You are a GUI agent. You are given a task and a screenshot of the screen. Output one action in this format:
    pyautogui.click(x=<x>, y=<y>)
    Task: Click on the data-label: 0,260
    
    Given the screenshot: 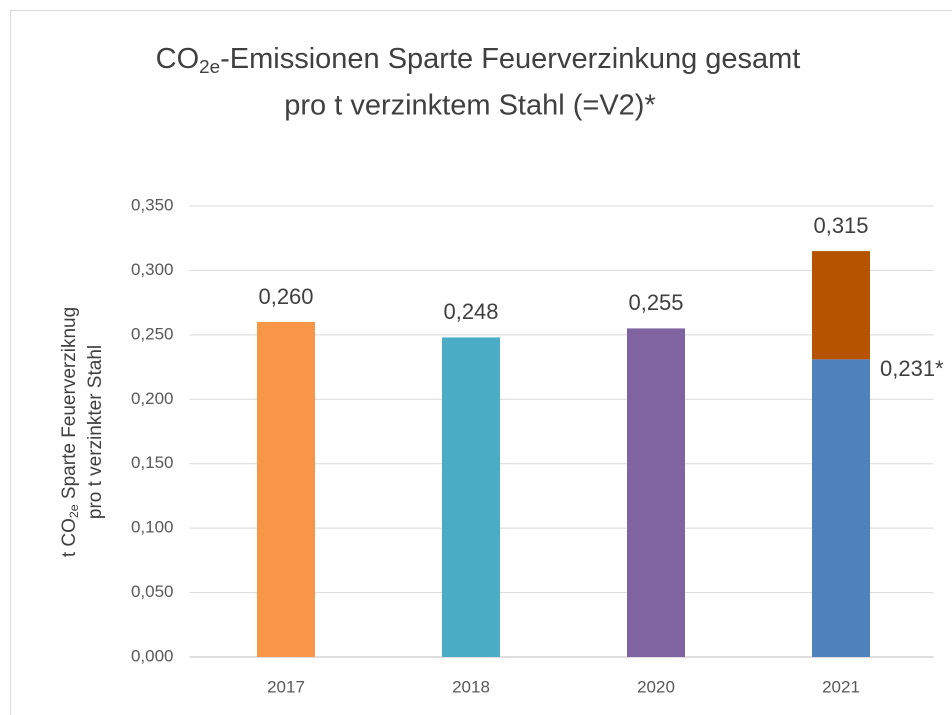 What is the action you would take?
    pyautogui.click(x=285, y=296)
    